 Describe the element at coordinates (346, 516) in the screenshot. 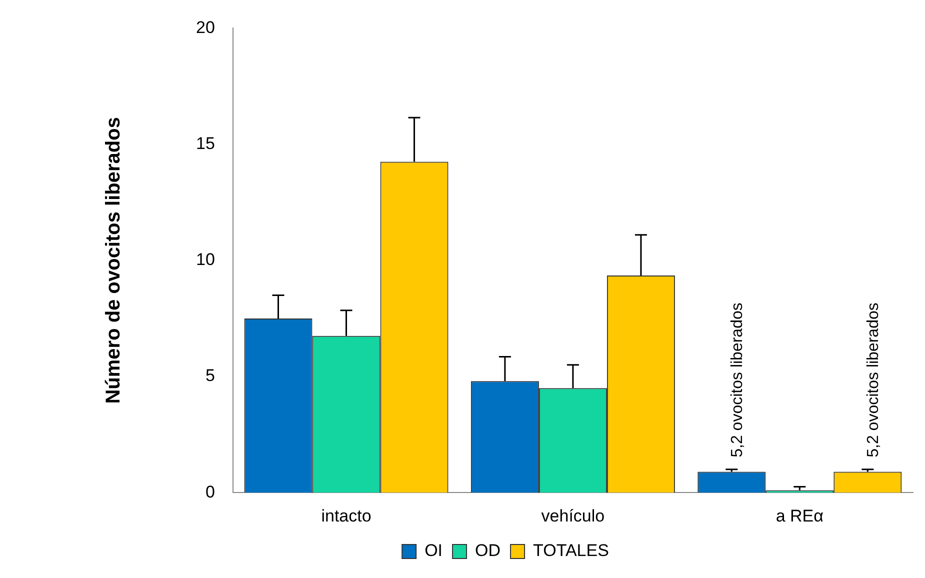

I see `x-tick-label: intacto` at that location.